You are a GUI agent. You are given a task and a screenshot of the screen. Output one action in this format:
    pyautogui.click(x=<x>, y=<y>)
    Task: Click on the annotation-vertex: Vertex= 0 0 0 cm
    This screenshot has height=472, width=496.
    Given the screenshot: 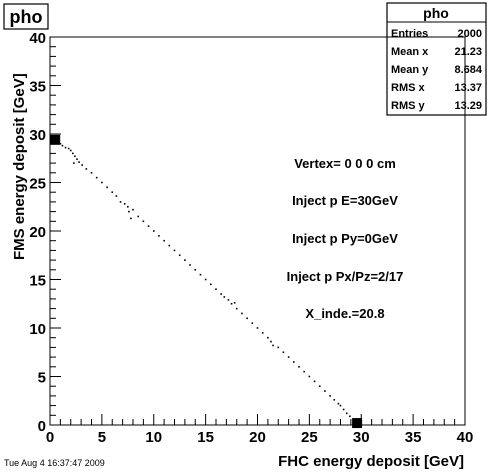 What is the action you would take?
    pyautogui.click(x=345, y=163)
    